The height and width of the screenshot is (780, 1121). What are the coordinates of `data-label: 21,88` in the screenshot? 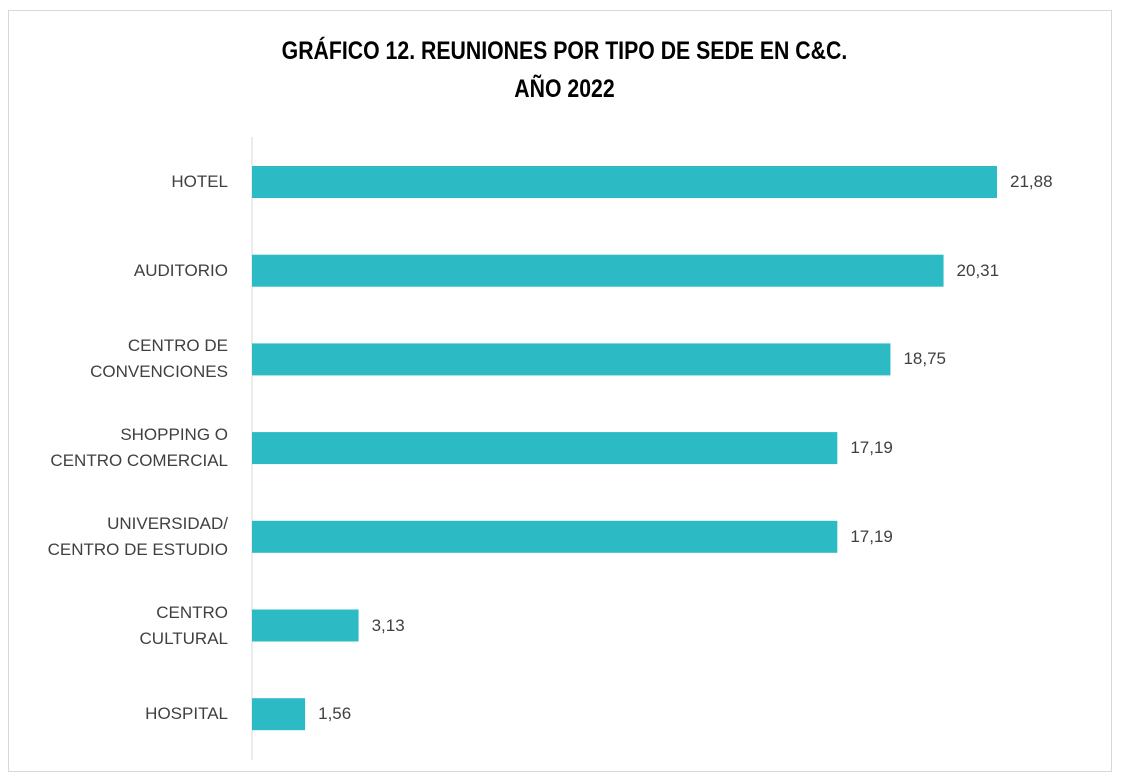 It's located at (1031, 181).